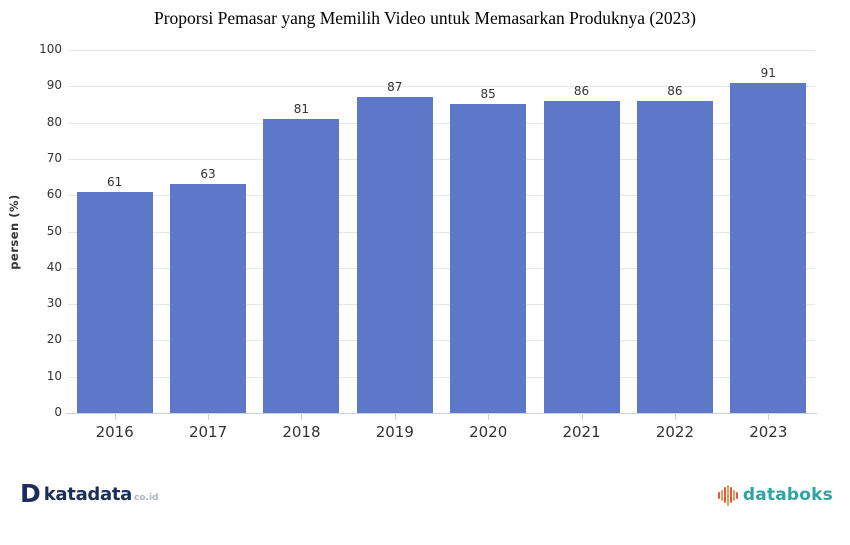 This screenshot has width=850, height=545. What do you see at coordinates (208, 174) in the screenshot?
I see `bar-value-label-2017: 63` at bounding box center [208, 174].